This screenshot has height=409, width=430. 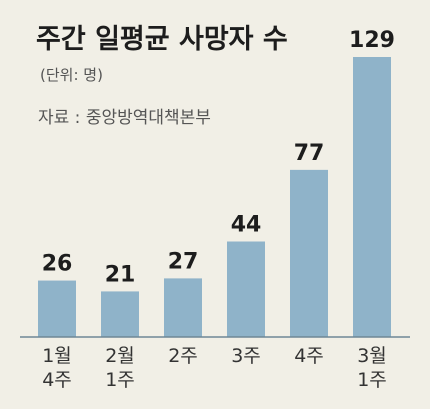 I want to click on source-label: 자료 : 중앙방역대책본부, so click(x=124, y=118).